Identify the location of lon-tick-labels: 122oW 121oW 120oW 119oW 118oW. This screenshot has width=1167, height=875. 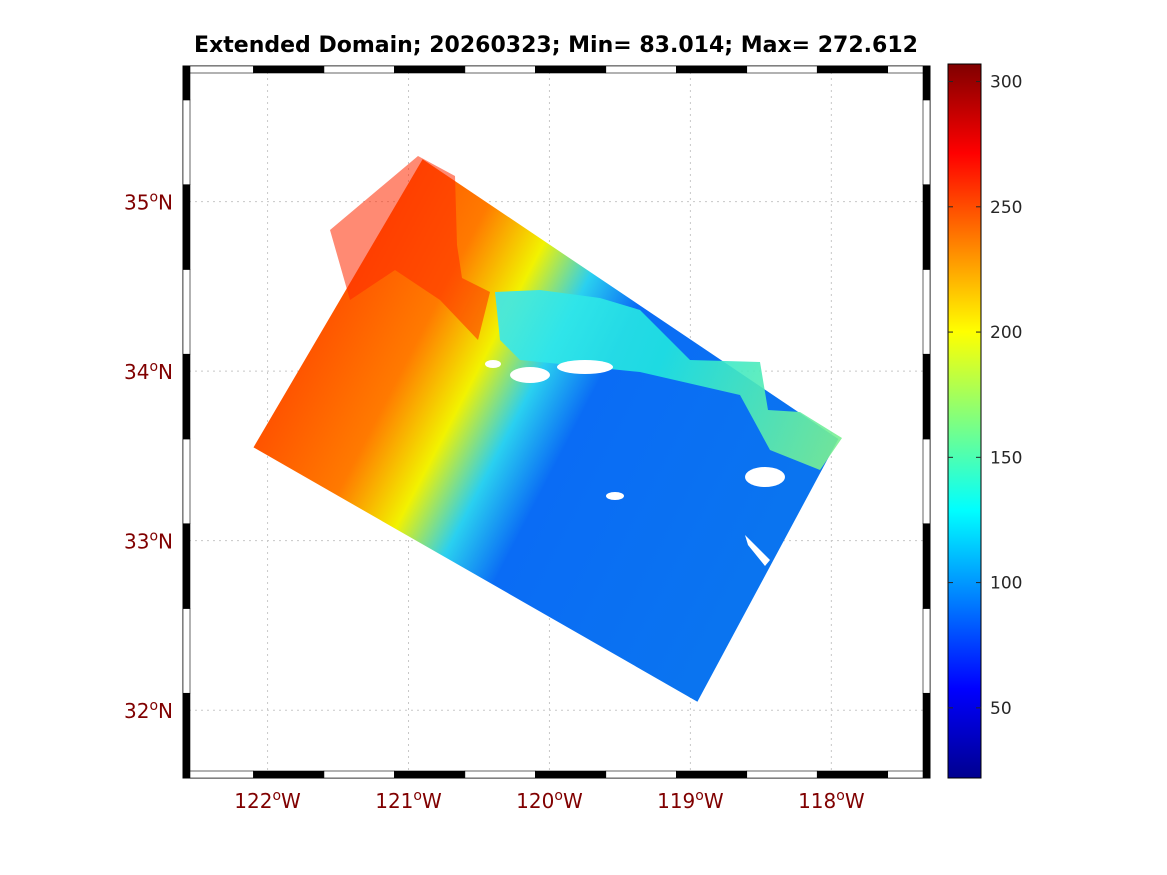
(549, 800).